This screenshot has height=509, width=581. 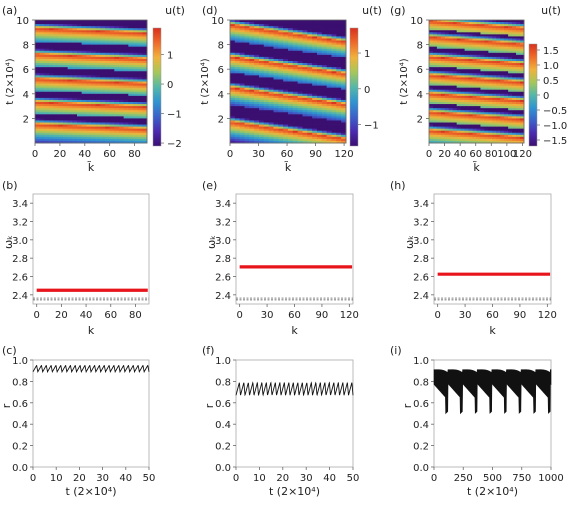 What do you see at coordinates (294, 330) in the screenshot?
I see `x-axis-label: k` at bounding box center [294, 330].